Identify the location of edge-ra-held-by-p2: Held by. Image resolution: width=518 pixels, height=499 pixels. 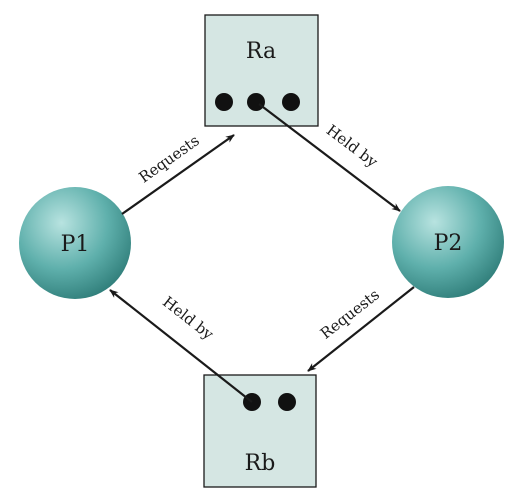
(329, 157).